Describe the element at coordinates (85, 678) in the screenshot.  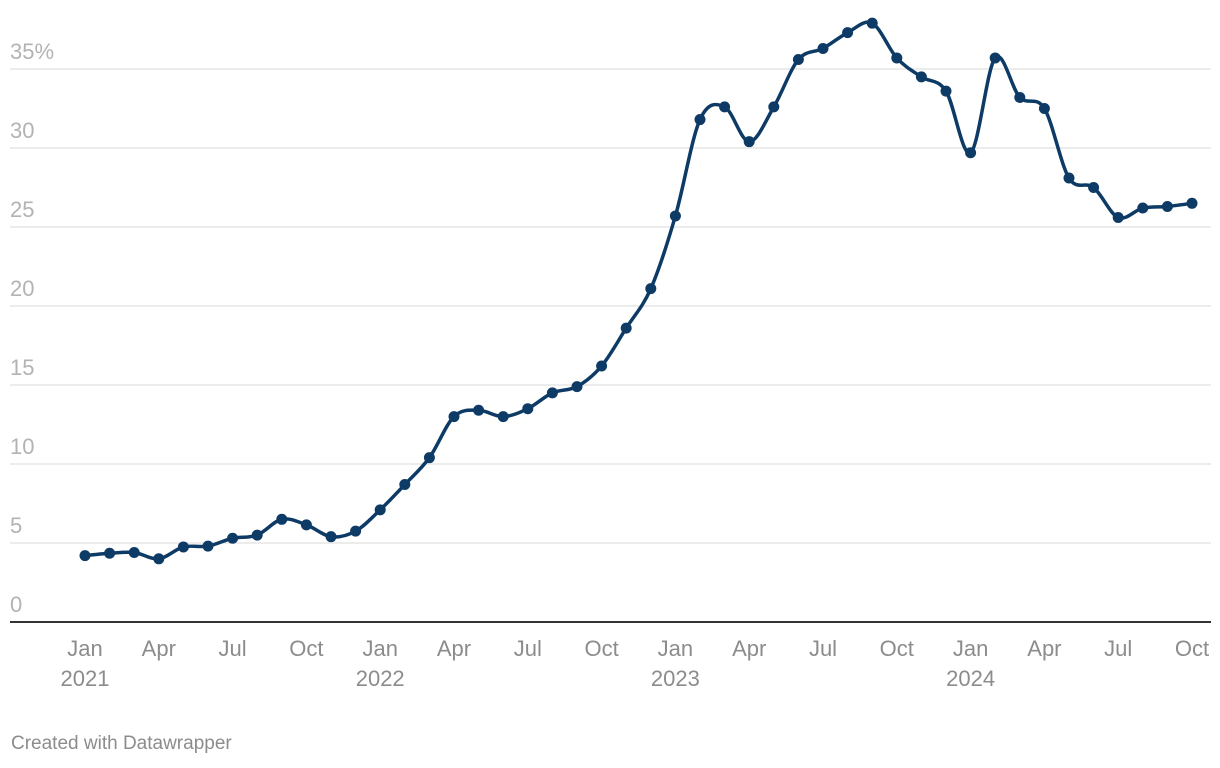
I see `x-tick-year-label: 2021` at that location.